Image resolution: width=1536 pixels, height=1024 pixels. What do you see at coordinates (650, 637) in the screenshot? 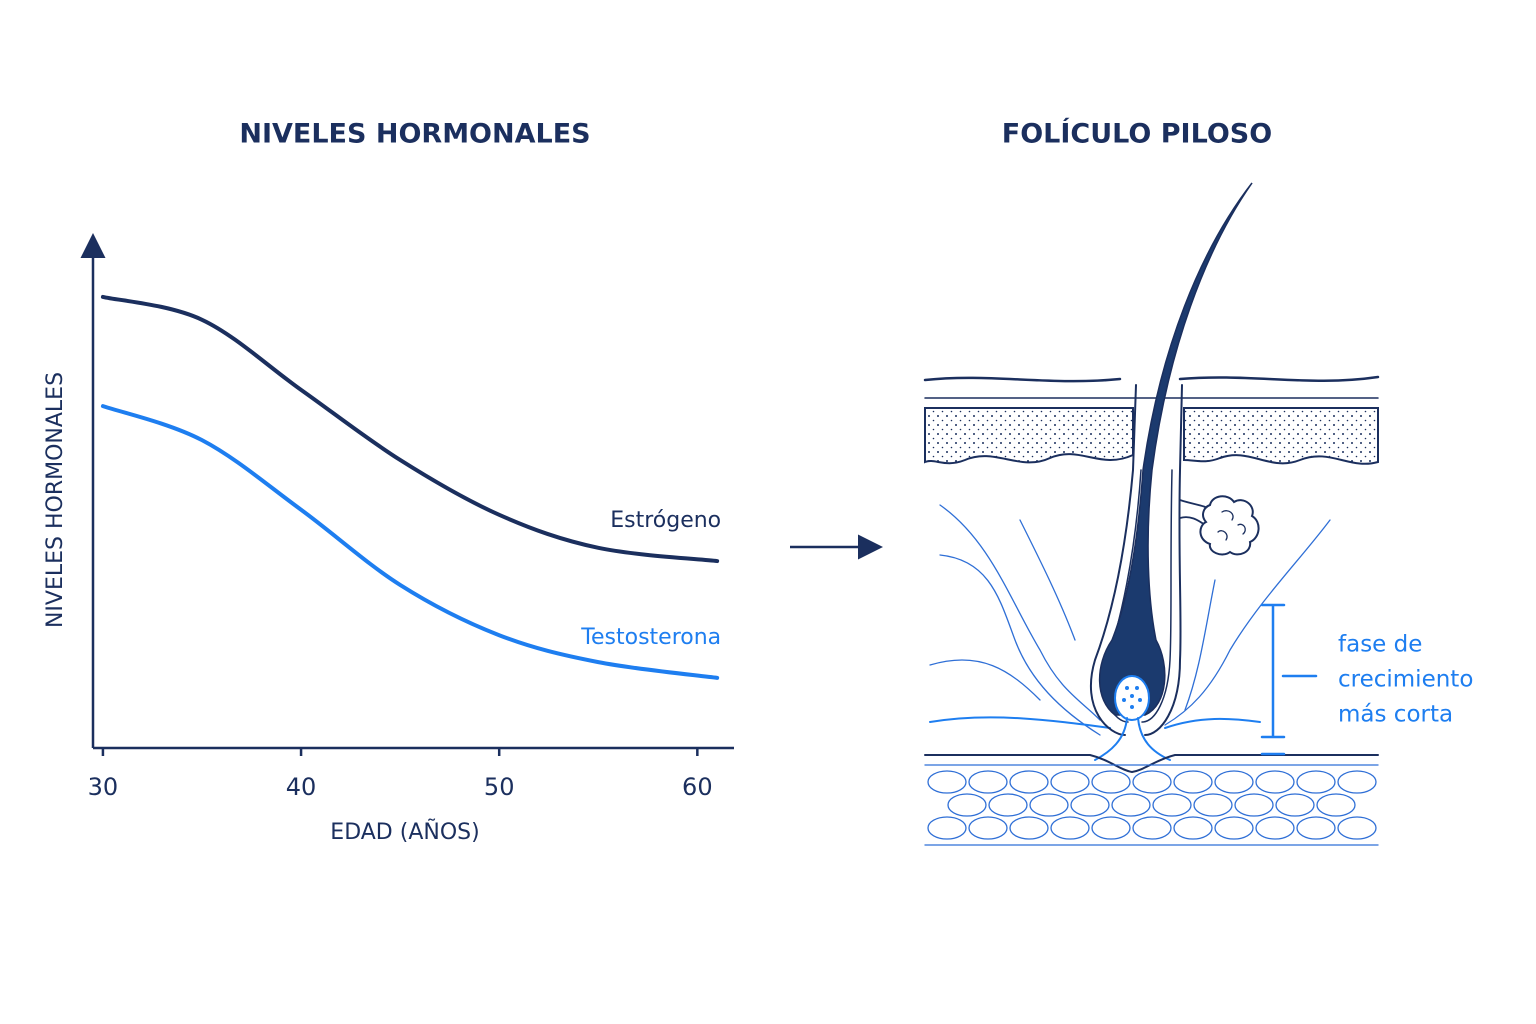
I see `series-label: Testosterona` at bounding box center [650, 637].